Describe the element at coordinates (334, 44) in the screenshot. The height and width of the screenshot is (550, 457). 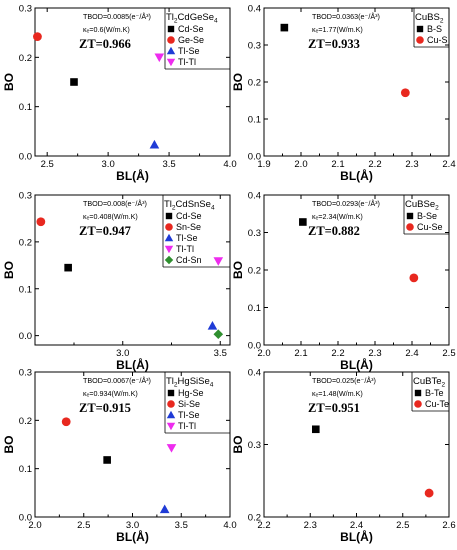
I see `zt-annotation: ZT=0.933` at that location.